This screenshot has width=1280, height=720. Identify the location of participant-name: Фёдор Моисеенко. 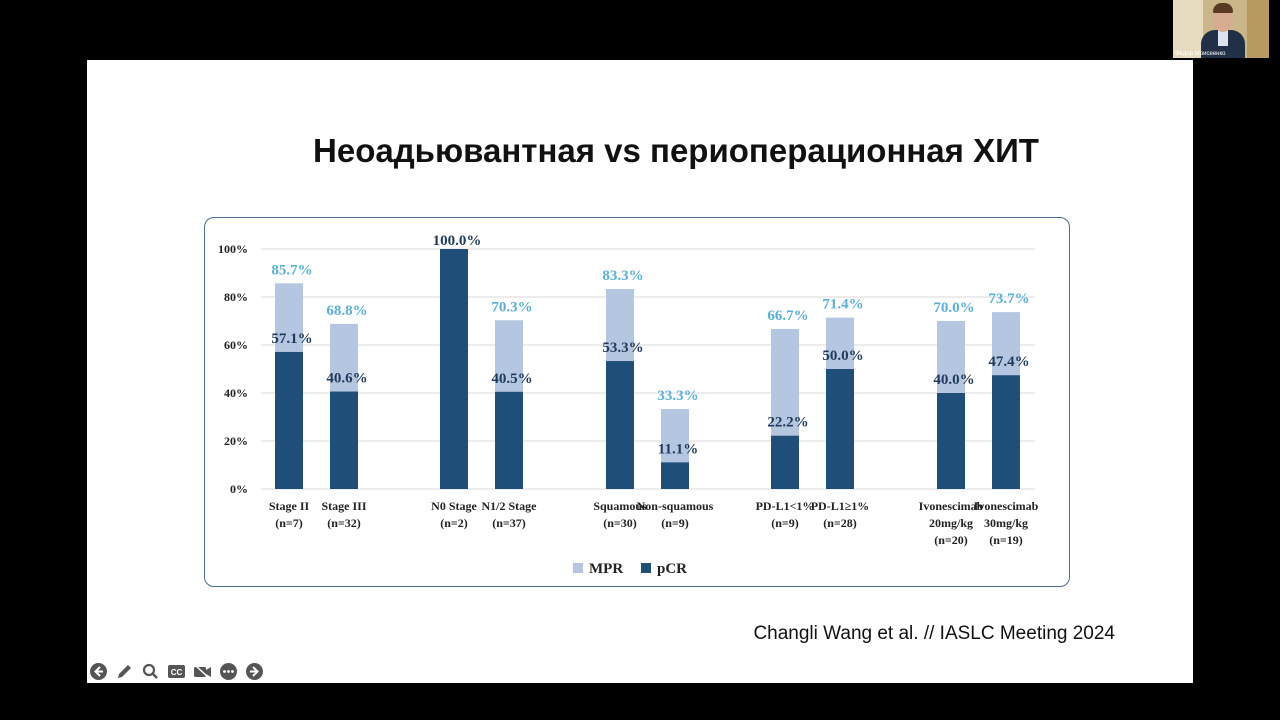
(1200, 54).